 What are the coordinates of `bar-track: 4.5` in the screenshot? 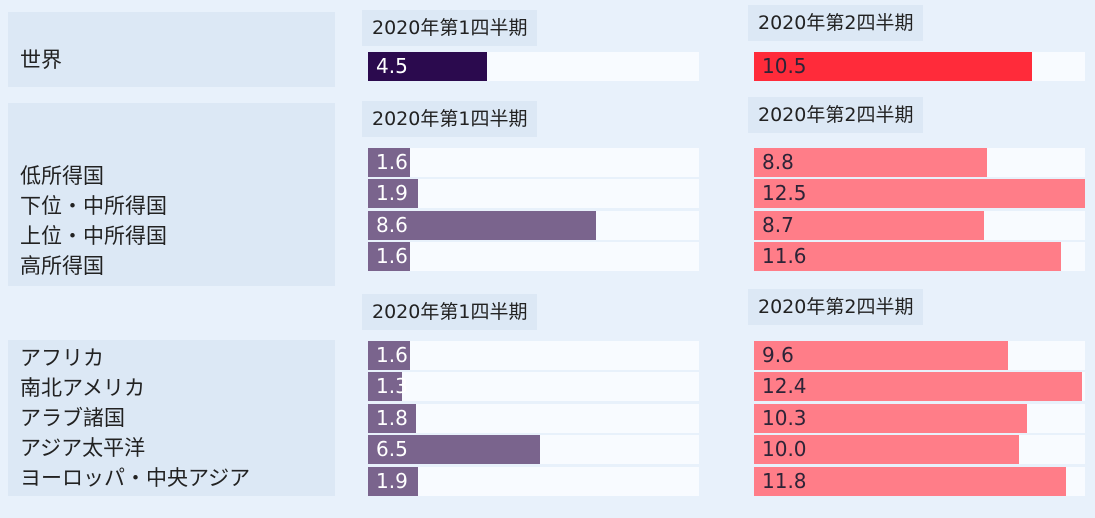 It's located at (533, 66).